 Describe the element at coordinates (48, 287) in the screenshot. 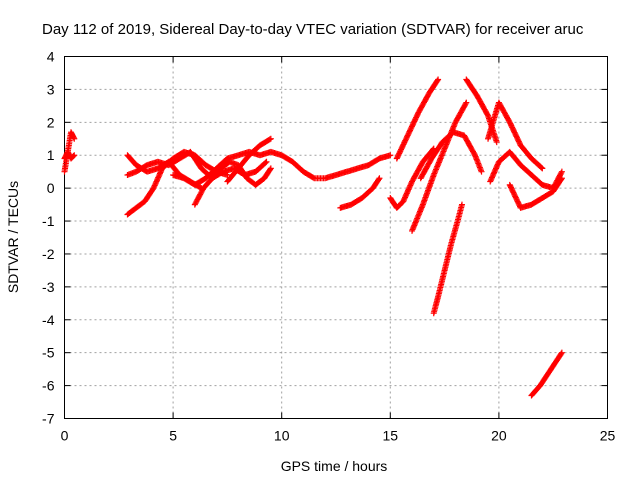

I see `y-tick-label: -3` at that location.